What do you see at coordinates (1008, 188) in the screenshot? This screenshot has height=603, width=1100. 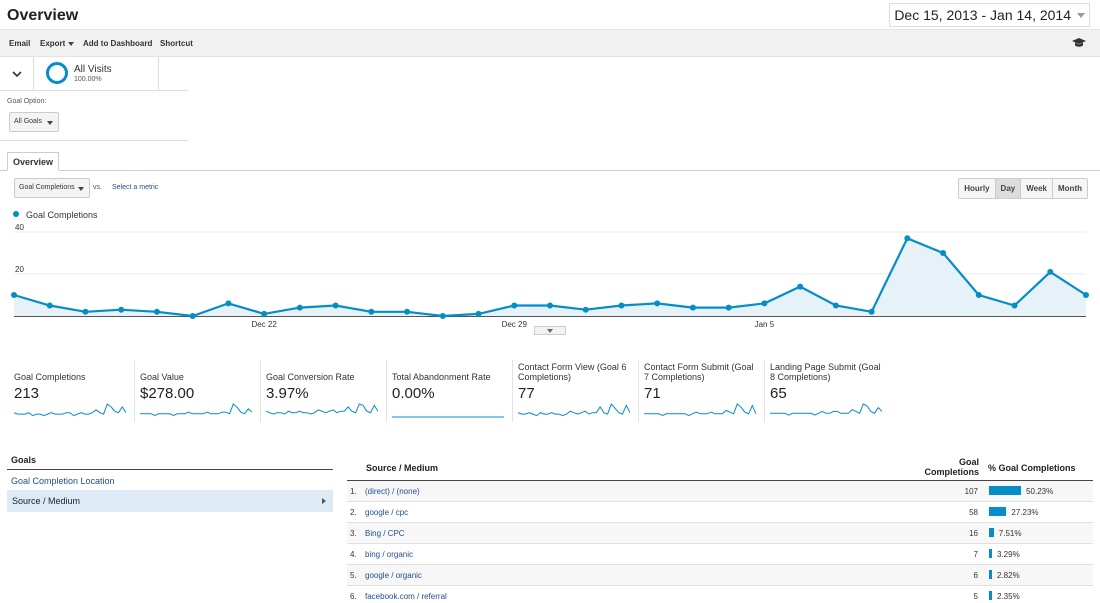 I see `day-button: Day` at bounding box center [1008, 188].